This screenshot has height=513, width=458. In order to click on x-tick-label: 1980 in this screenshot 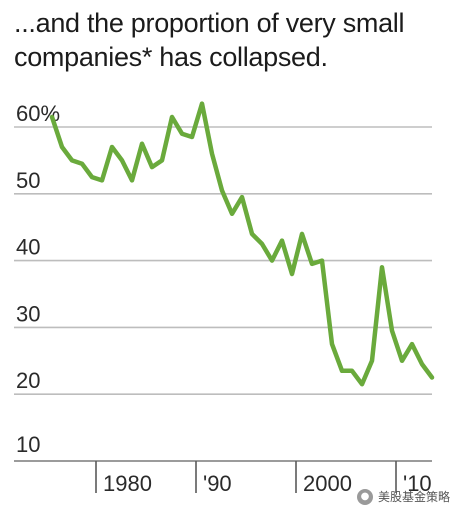, I will do `click(127, 483)`.